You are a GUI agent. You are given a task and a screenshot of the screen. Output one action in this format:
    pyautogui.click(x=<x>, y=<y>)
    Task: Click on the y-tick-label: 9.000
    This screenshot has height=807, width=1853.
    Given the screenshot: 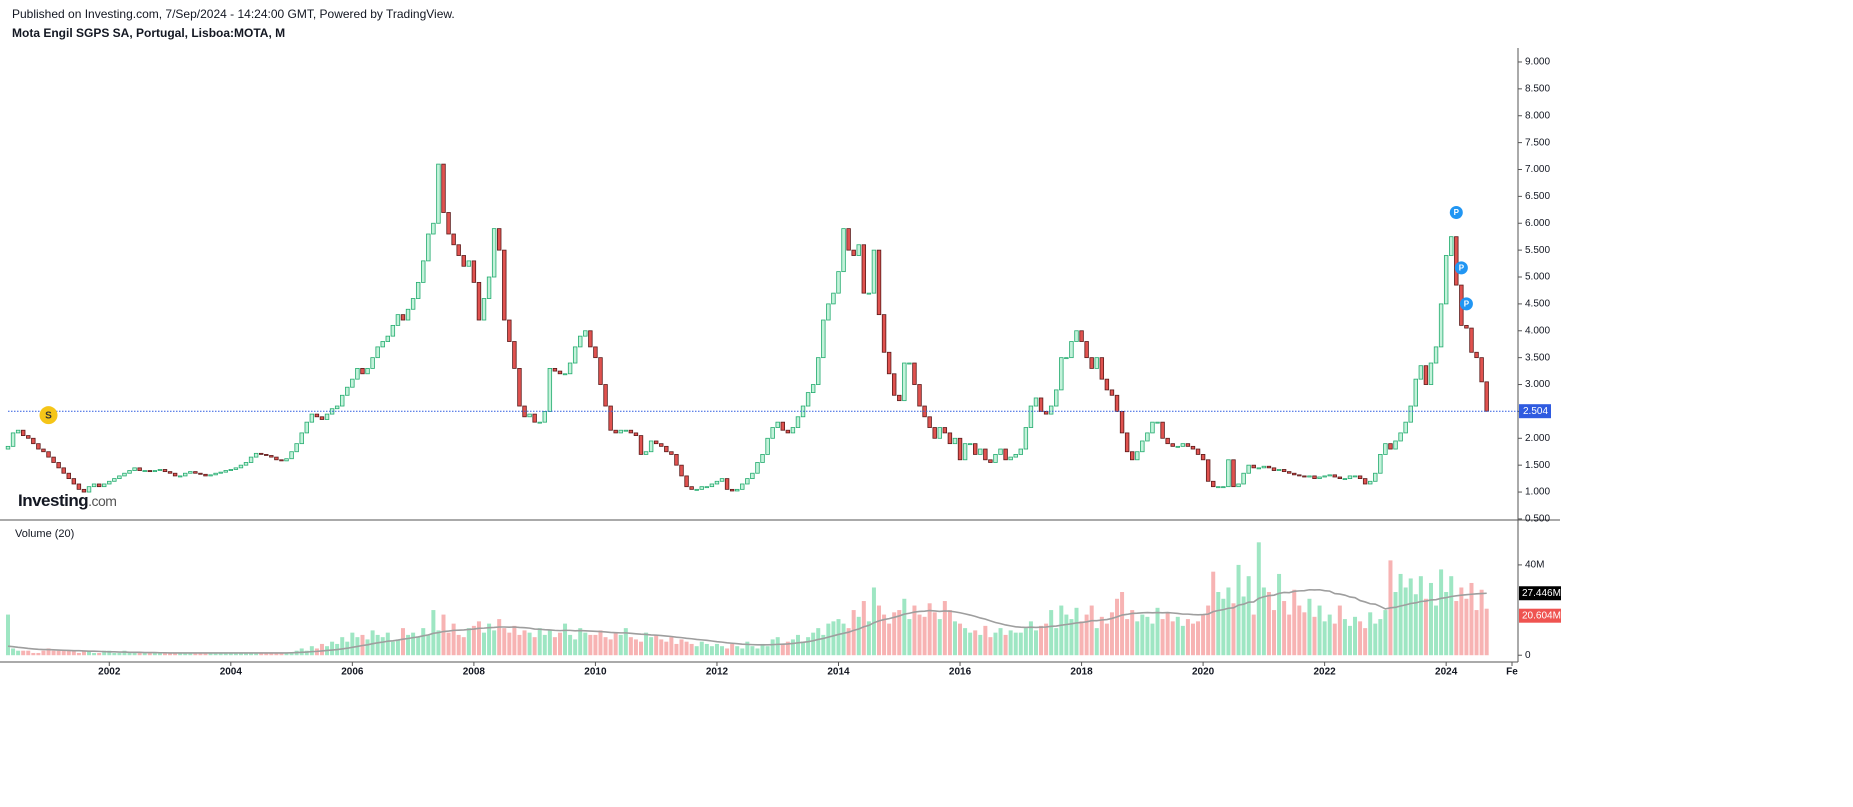 What is the action you would take?
    pyautogui.click(x=1537, y=62)
    